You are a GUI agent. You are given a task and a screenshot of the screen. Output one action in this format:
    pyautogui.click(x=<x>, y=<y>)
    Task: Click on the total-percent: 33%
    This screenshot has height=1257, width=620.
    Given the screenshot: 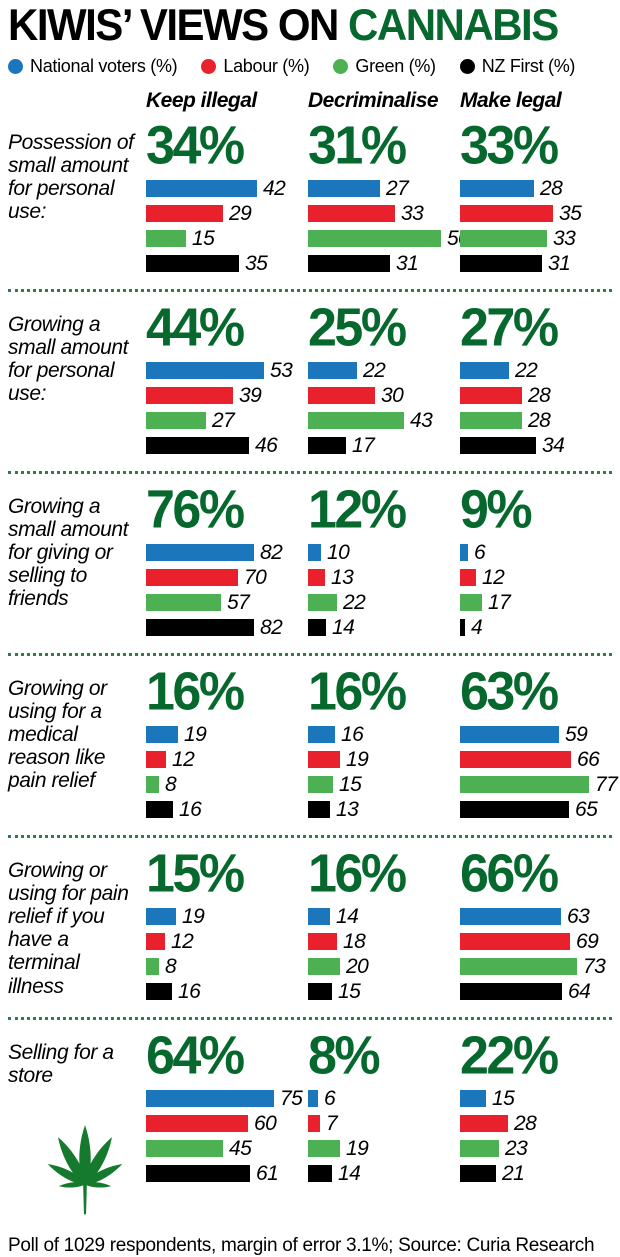 What is the action you would take?
    pyautogui.click(x=509, y=146)
    